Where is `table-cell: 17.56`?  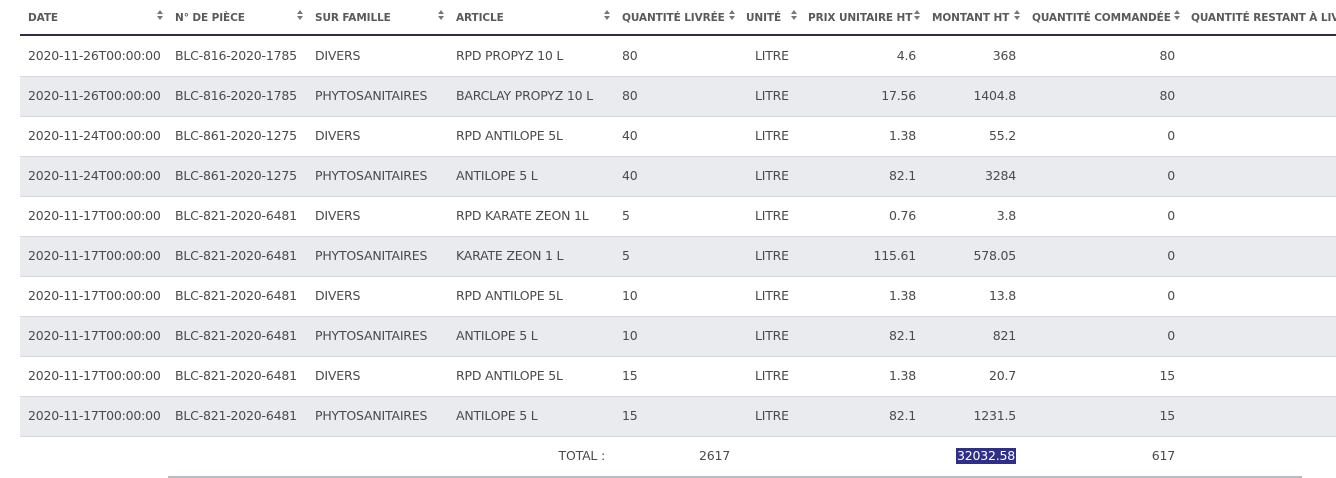
table-cell: 17.56 is located at coordinates (898, 95).